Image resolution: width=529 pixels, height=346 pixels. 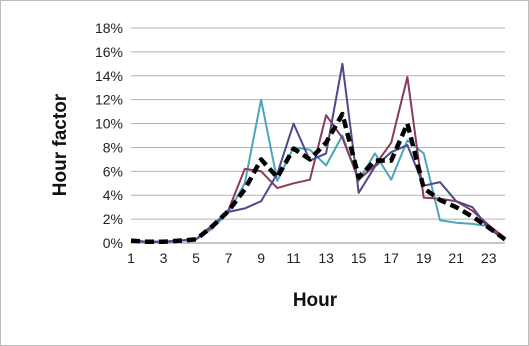 What do you see at coordinates (60, 144) in the screenshot?
I see `y-axis-title: Hour factor` at bounding box center [60, 144].